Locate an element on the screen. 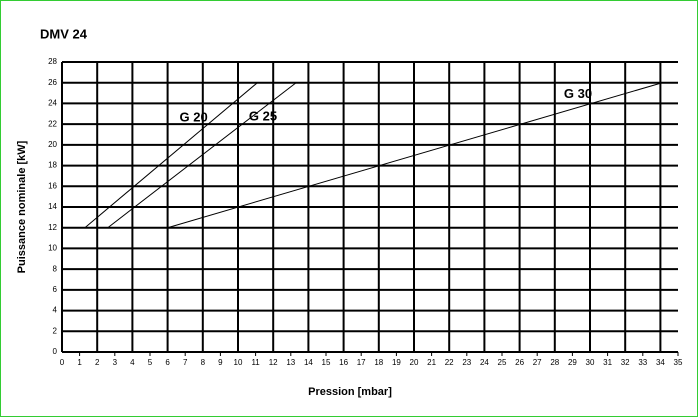 This screenshot has width=698, height=417. y-tick-label: 16 is located at coordinates (52, 185).